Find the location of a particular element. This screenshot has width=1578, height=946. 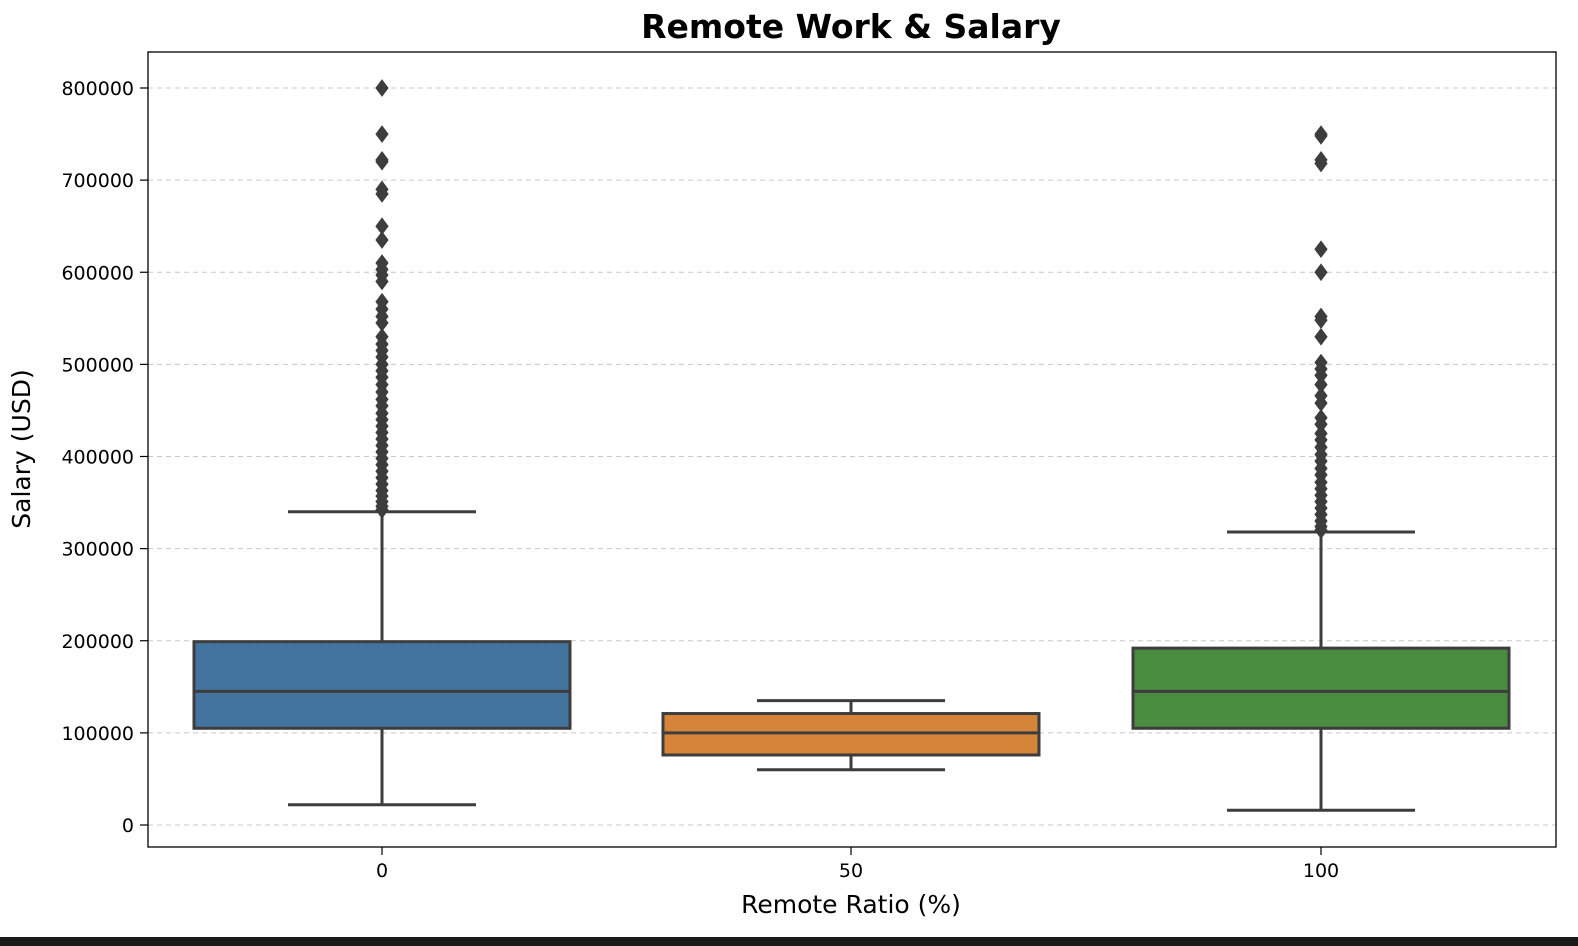

y-axis-label: Salary (USD) is located at coordinates (21, 448).